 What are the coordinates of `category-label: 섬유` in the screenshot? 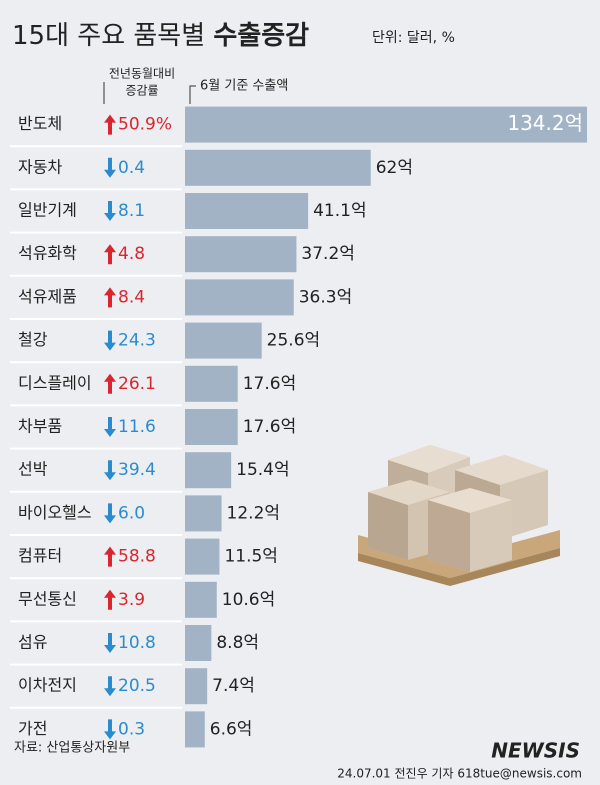 It's located at (32, 642).